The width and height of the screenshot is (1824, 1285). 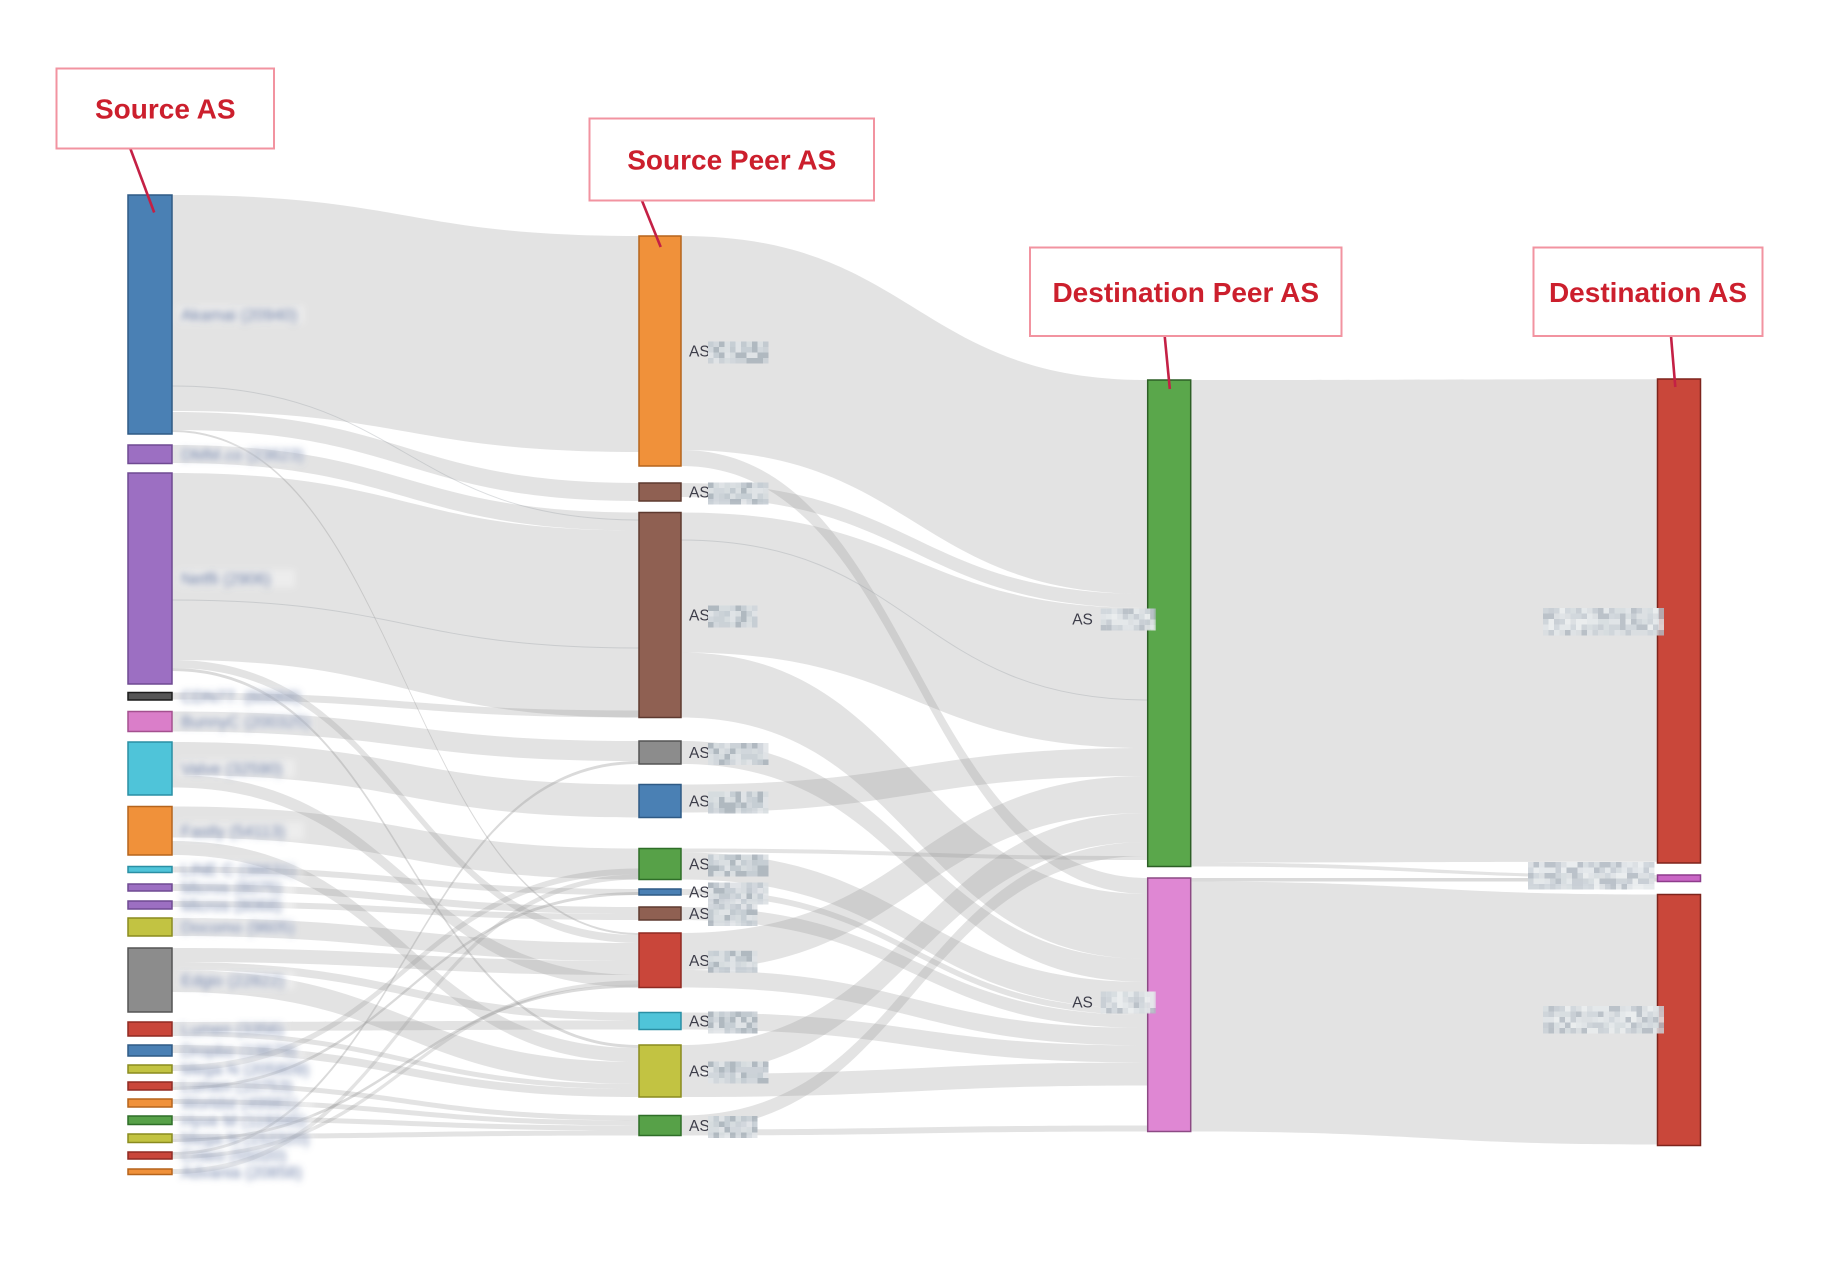 What do you see at coordinates (231, 889) in the screenshot?
I see `svg-text: Micros (8075)` at bounding box center [231, 889].